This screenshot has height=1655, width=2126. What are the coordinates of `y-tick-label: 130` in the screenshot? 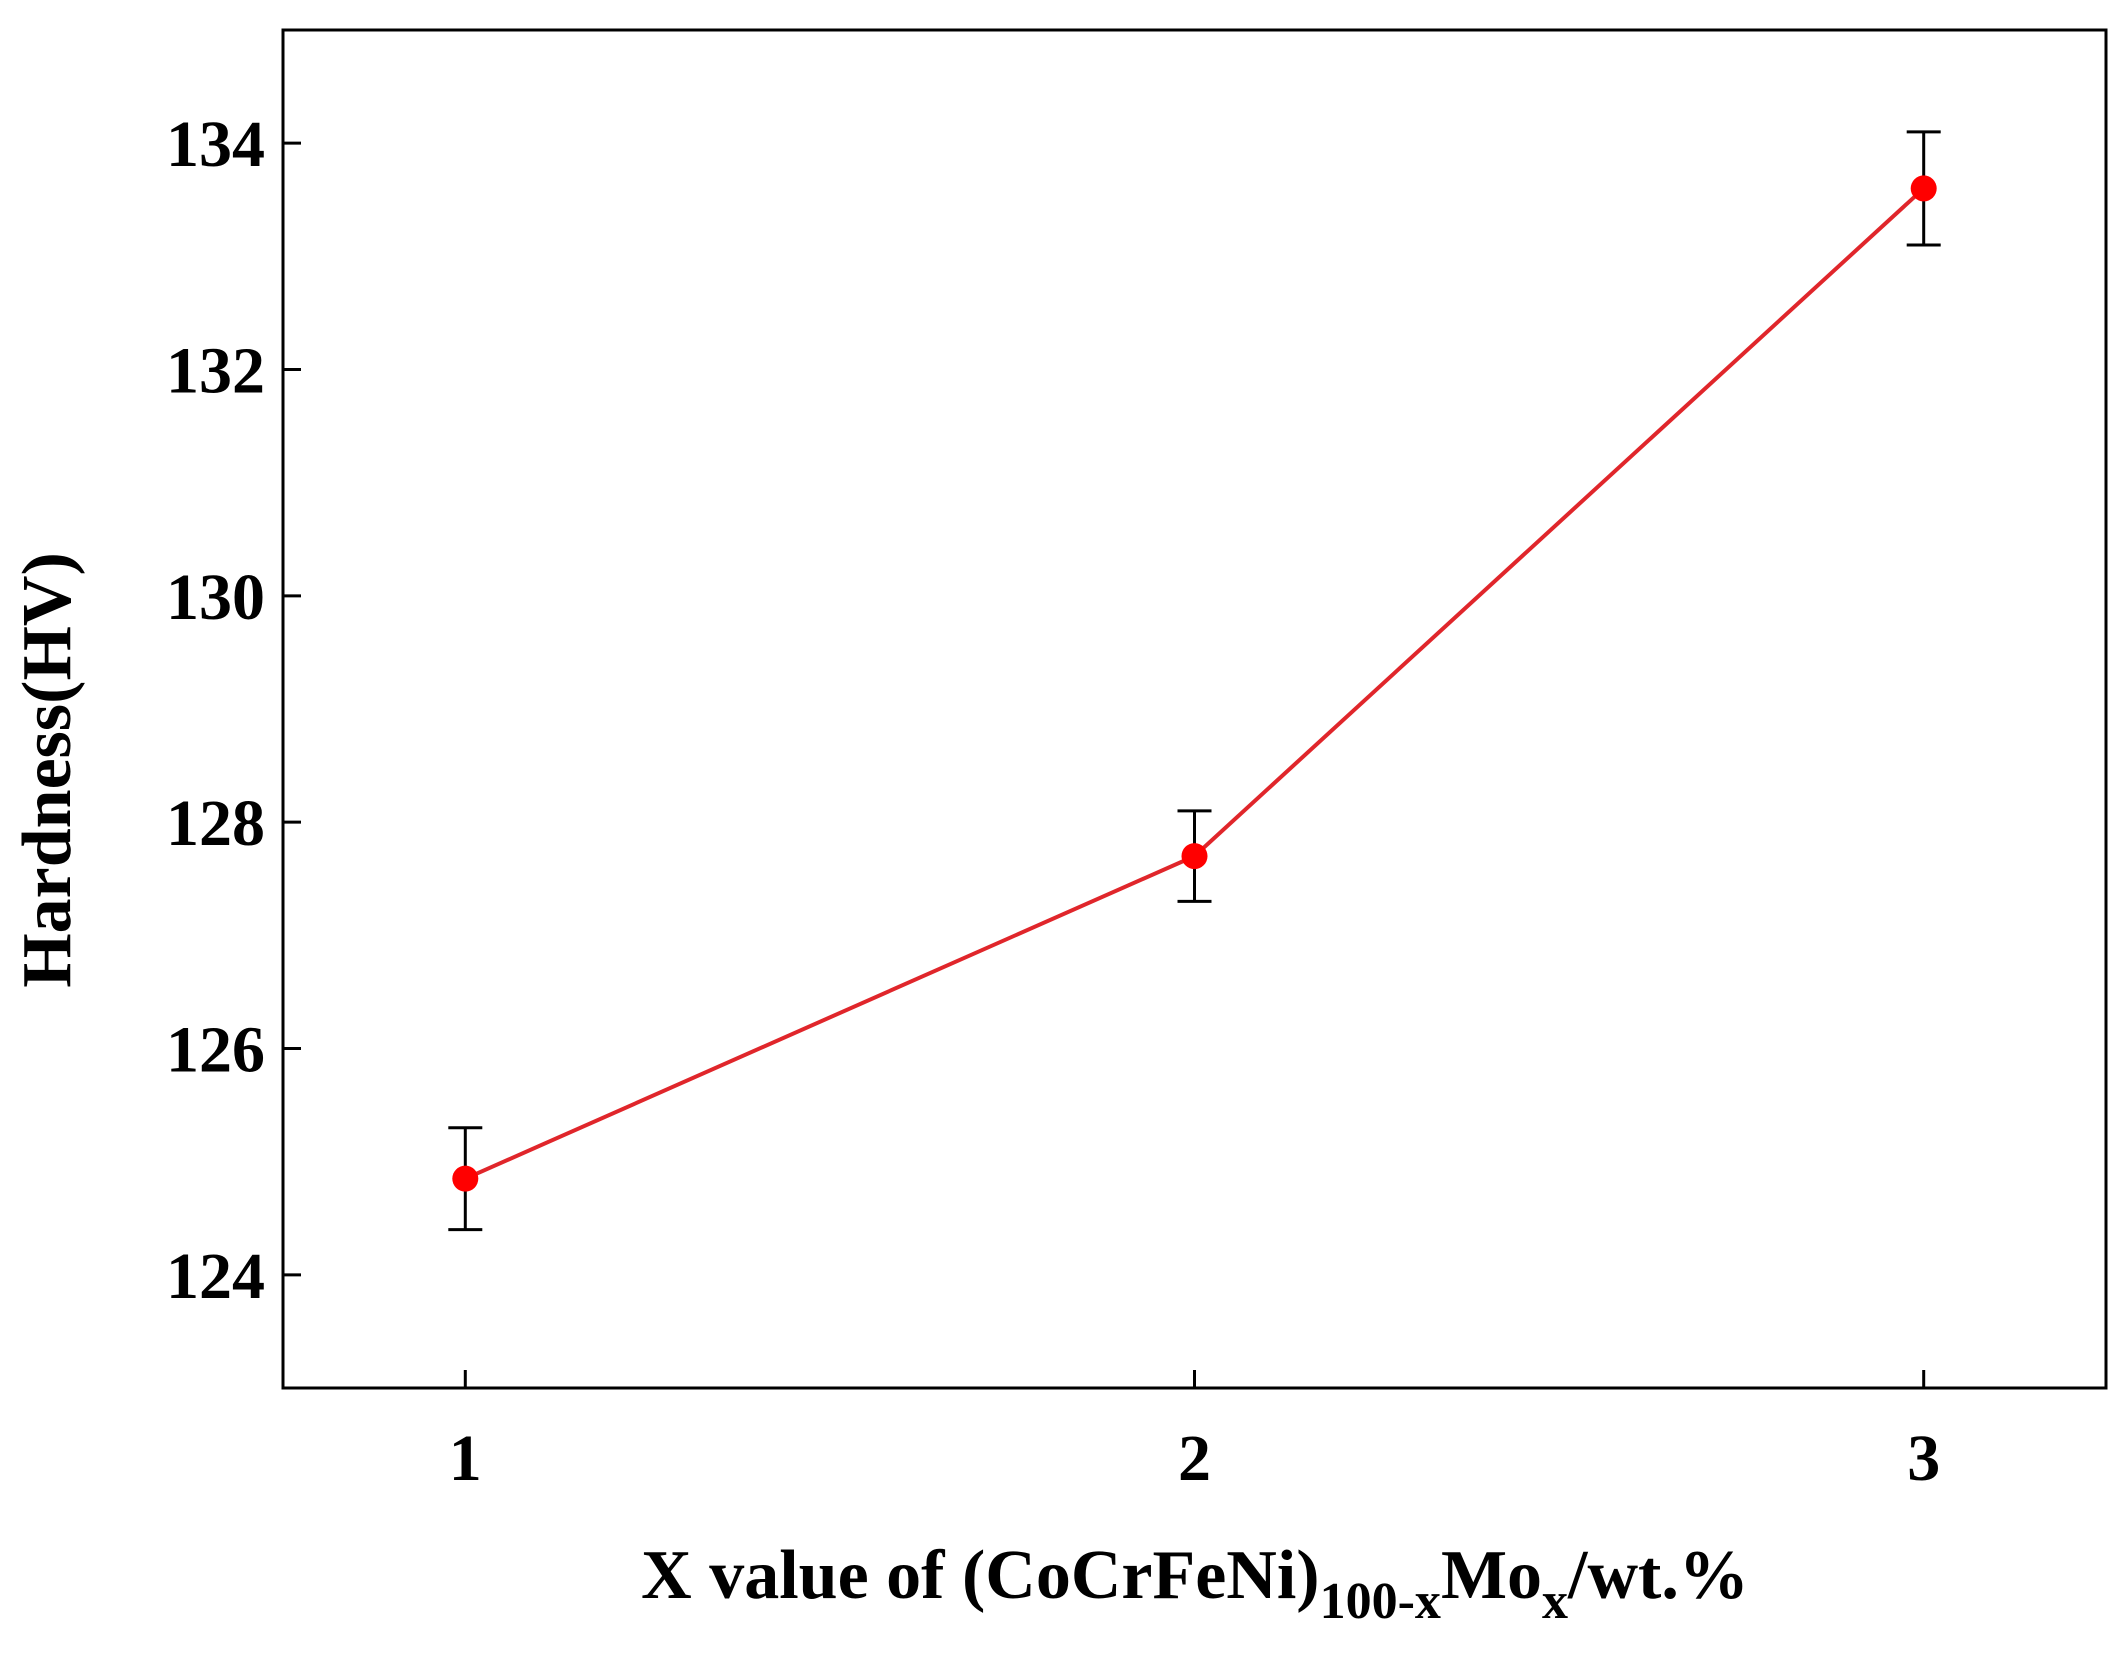 It's located at (215, 597).